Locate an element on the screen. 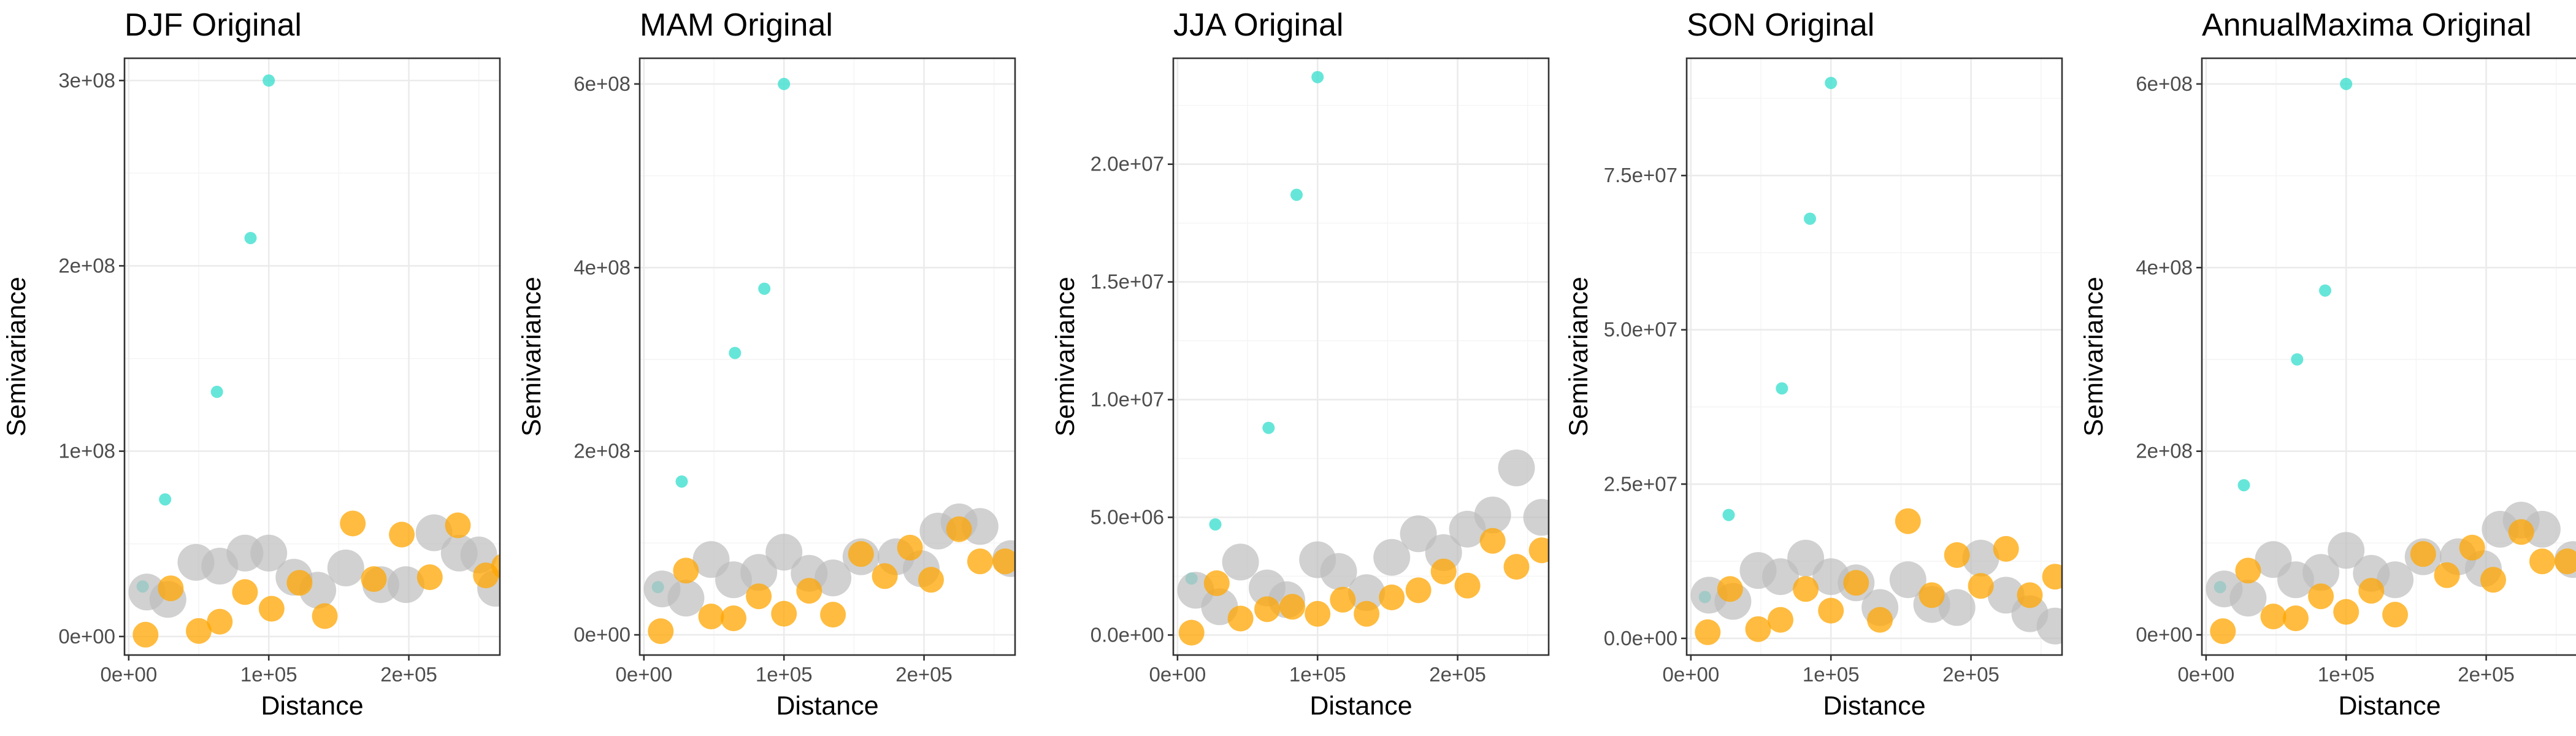 This screenshot has width=2576, height=736. panel-title: AnnualMaxima Original is located at coordinates (2367, 25).